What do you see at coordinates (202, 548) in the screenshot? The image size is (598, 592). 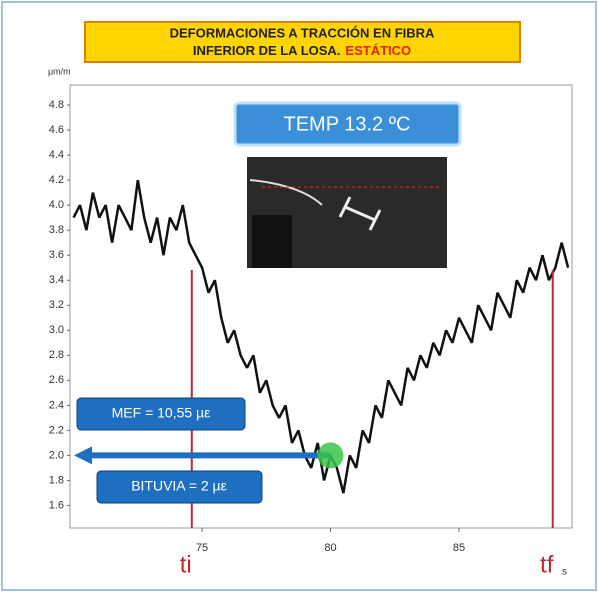 I see `x-tick-label: 75` at bounding box center [202, 548].